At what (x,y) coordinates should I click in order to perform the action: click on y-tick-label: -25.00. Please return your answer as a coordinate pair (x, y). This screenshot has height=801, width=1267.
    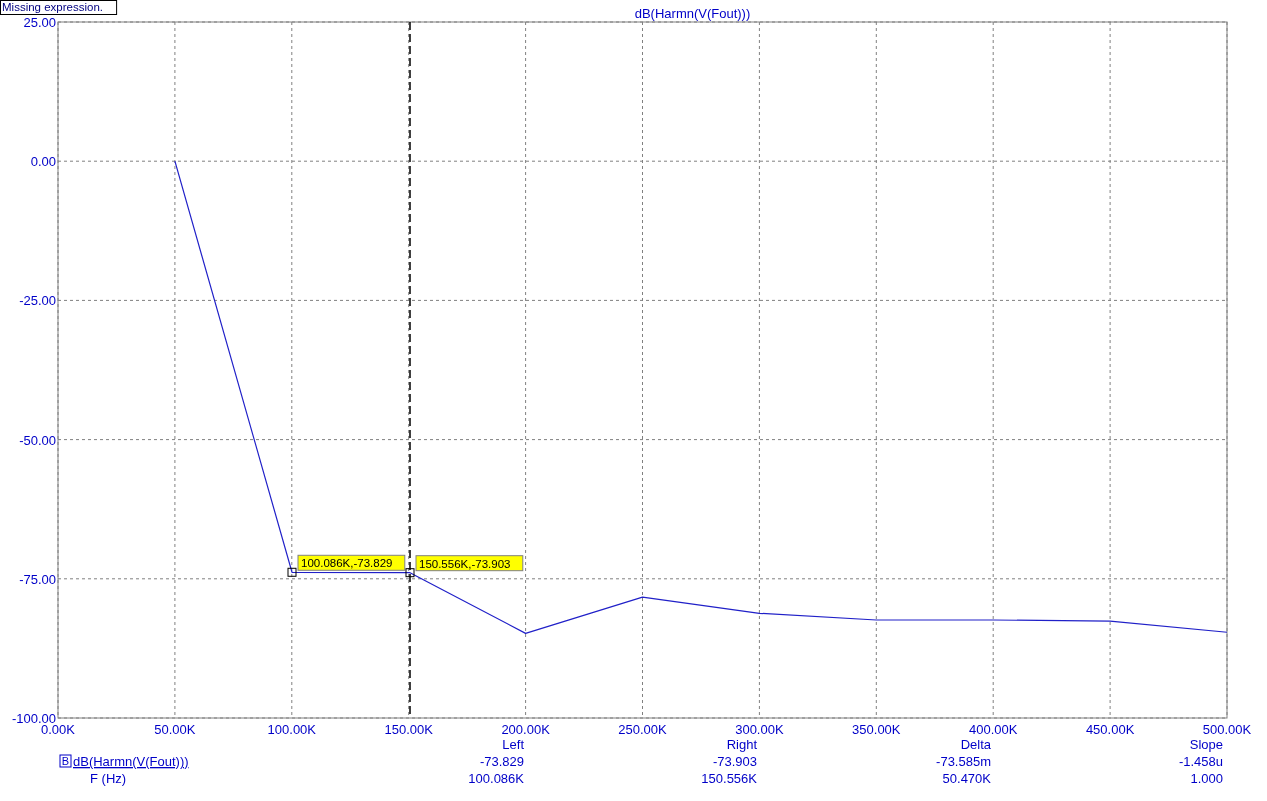
    Looking at the image, I should click on (37, 301).